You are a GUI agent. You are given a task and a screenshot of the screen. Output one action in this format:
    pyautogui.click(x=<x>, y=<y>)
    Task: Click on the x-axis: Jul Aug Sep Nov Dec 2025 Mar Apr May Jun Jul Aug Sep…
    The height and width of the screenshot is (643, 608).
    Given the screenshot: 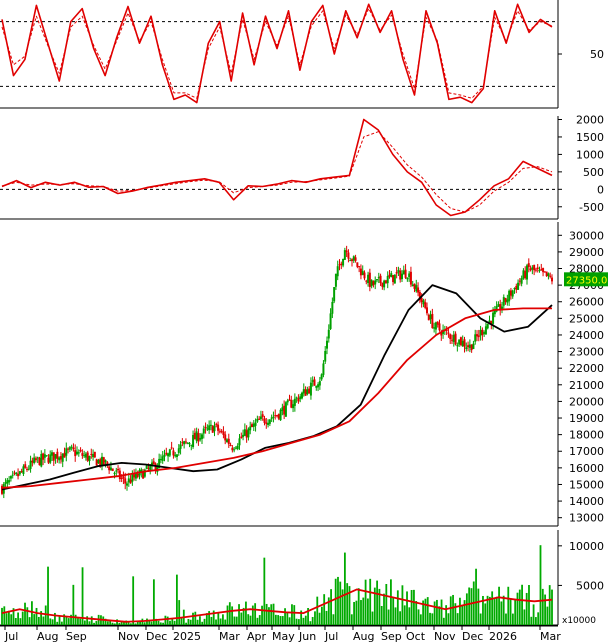 What is the action you would take?
    pyautogui.click(x=280, y=634)
    